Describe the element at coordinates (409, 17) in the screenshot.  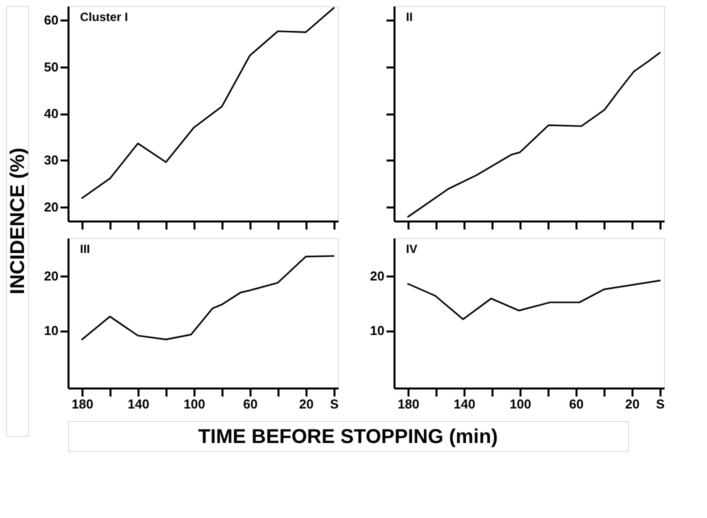
I see `annotation: II` at that location.